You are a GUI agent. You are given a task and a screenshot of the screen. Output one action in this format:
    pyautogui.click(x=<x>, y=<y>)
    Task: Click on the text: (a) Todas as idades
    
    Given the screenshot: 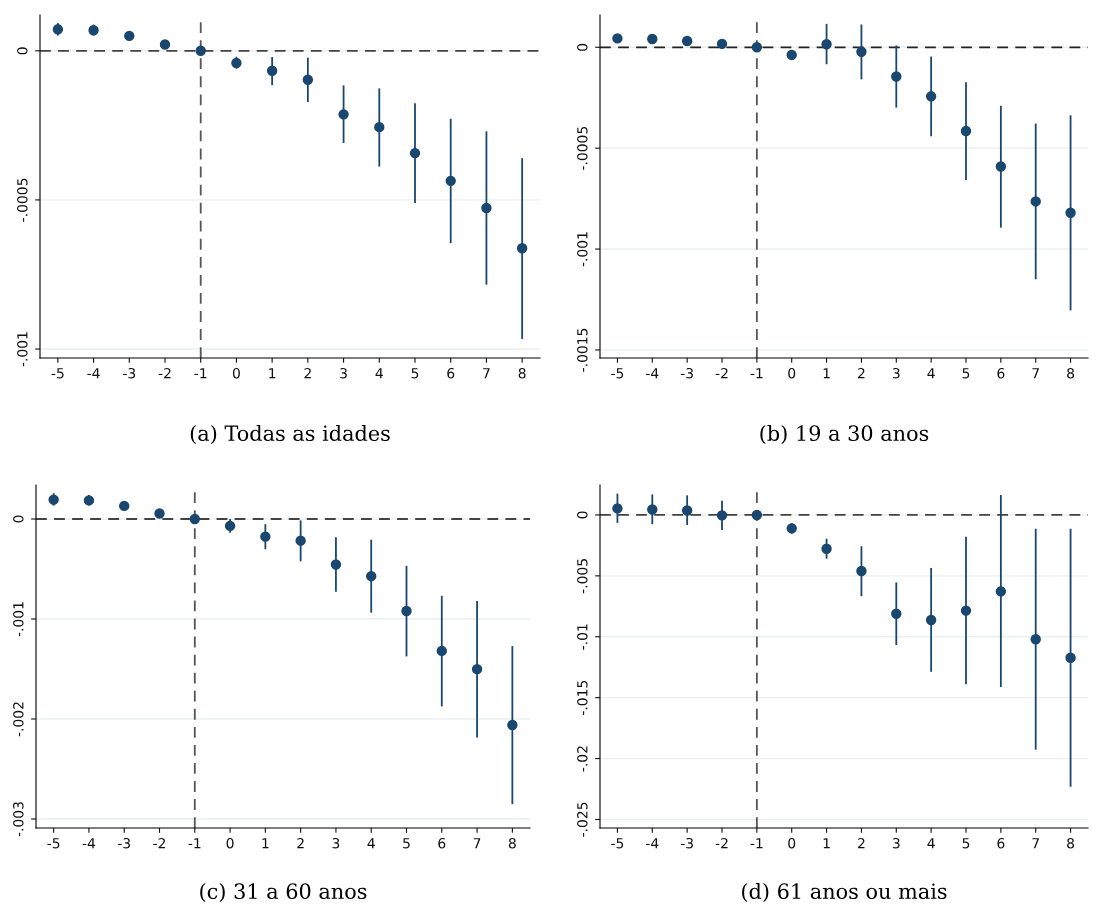 What is the action you would take?
    pyautogui.click(x=290, y=434)
    